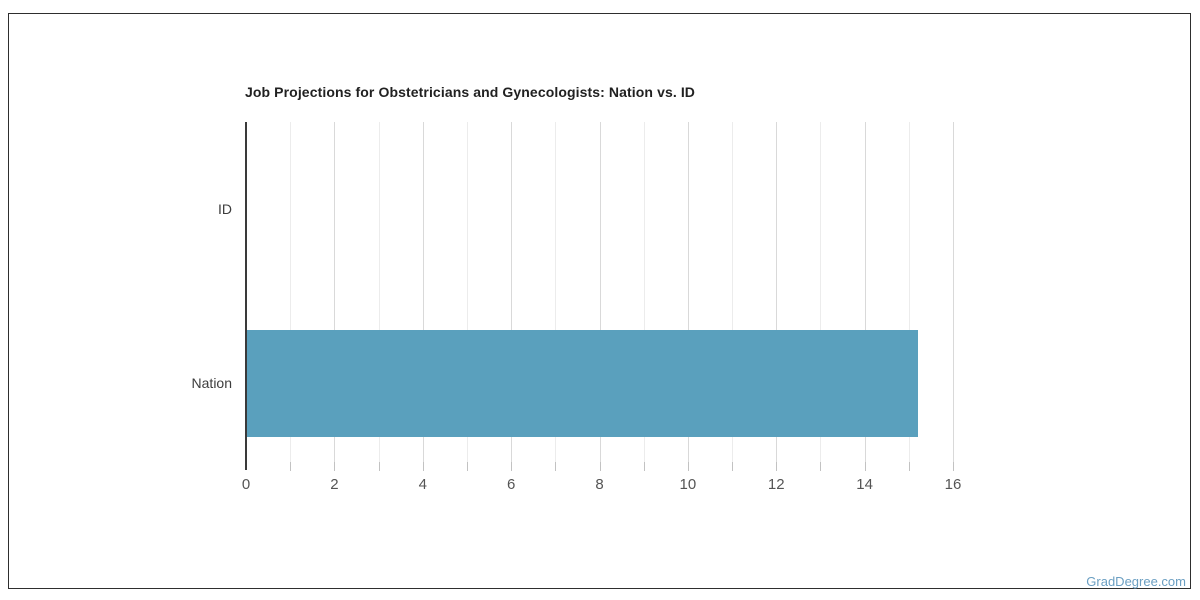 Image resolution: width=1200 pixels, height=600 pixels. What do you see at coordinates (246, 484) in the screenshot?
I see `x-tick-label: 0` at bounding box center [246, 484].